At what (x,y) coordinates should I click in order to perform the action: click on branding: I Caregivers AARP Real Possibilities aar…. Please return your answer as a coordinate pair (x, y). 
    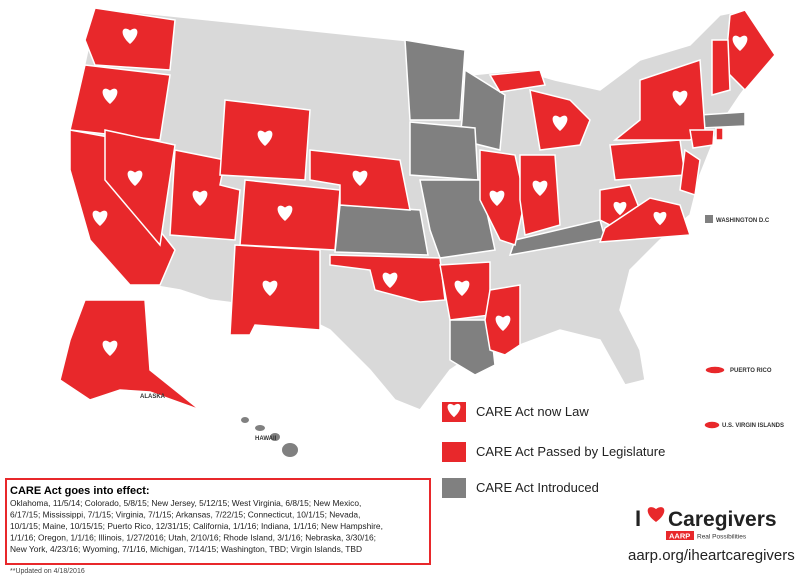
    Looking at the image, I should click on (711, 535).